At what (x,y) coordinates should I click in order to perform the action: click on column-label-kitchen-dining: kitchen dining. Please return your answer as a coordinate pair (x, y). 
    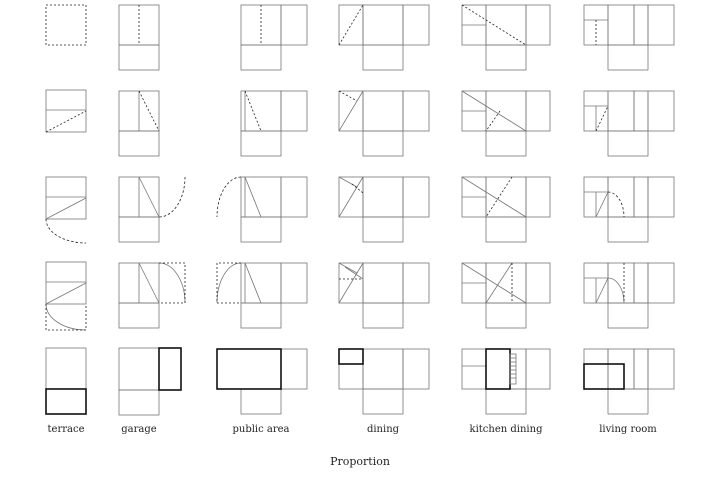
    Looking at the image, I should click on (506, 429).